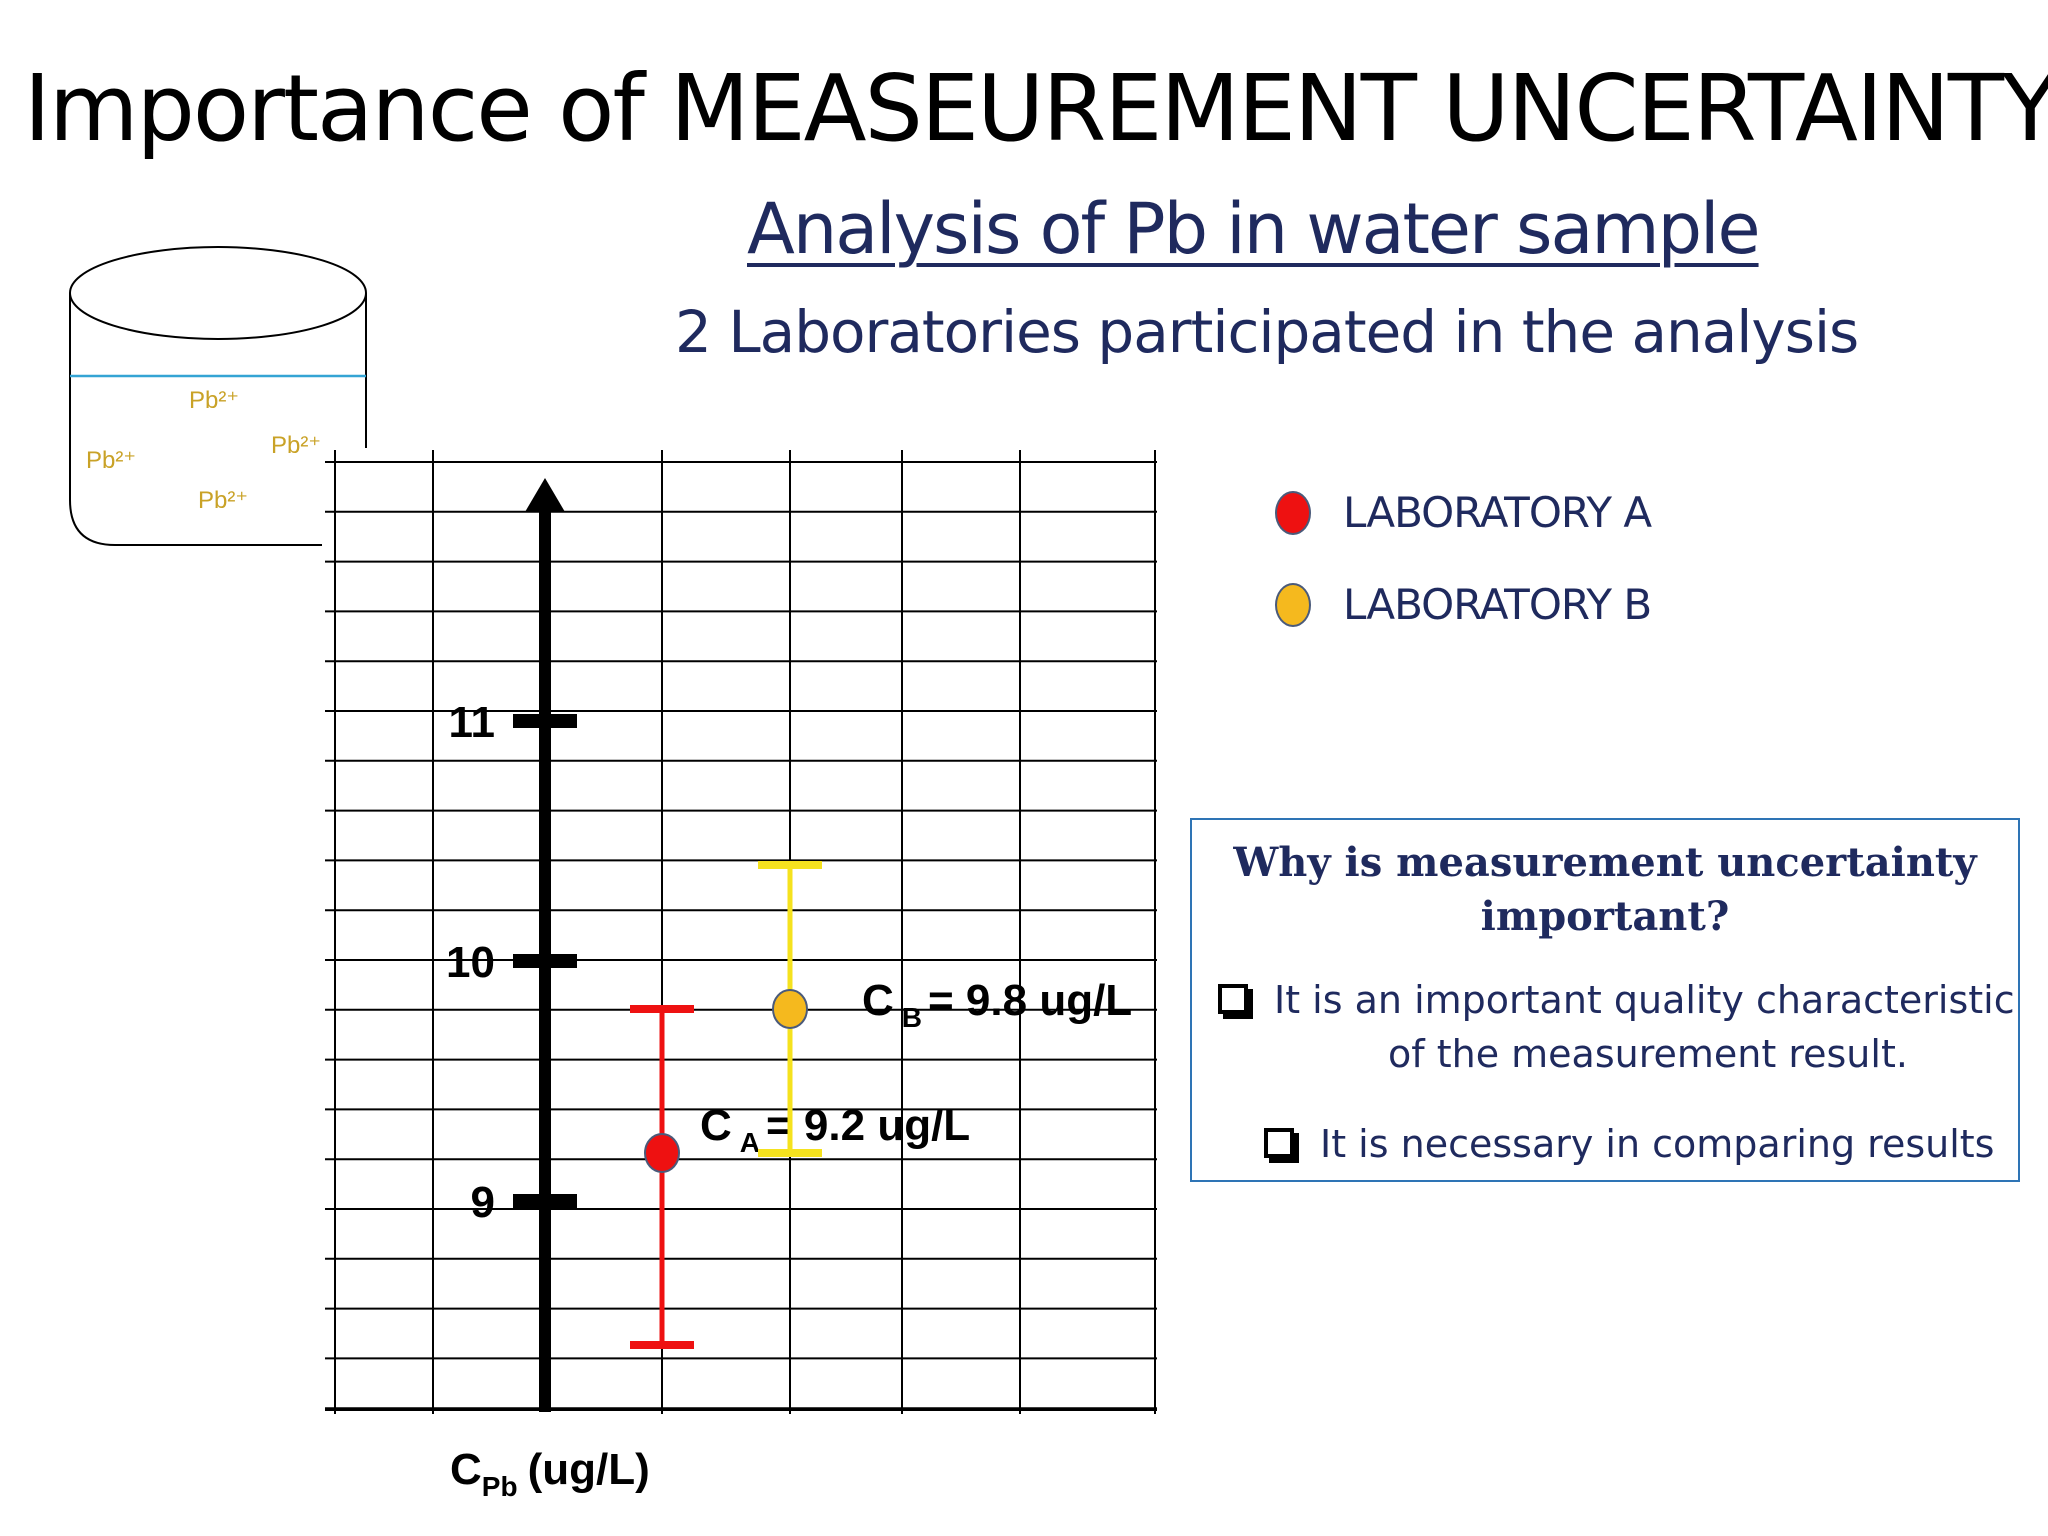 The width and height of the screenshot is (2048, 1536). I want to click on page-title: Importance of MEASEUREMENT UNCERTAINTY, so click(1035, 108).